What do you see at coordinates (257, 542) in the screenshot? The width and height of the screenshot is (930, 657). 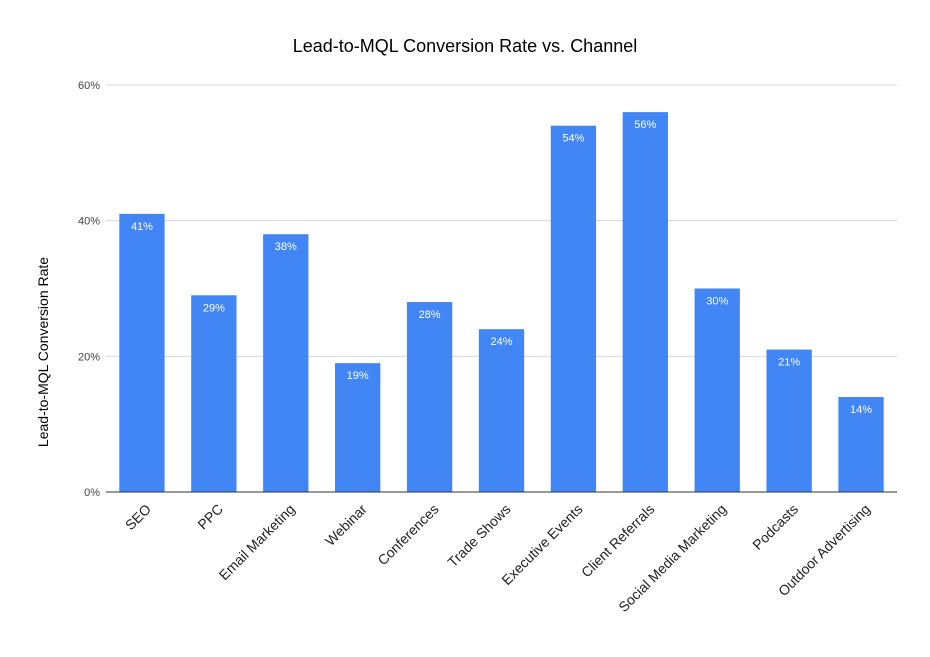 I see `x-tick-label: Email Marketing` at bounding box center [257, 542].